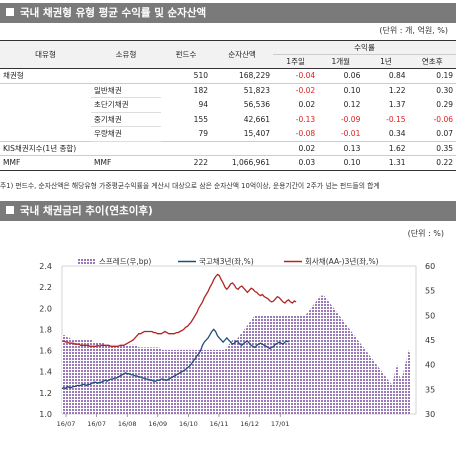 This screenshot has height=464, width=456. I want to click on cell-return: 0.07, so click(444, 133).